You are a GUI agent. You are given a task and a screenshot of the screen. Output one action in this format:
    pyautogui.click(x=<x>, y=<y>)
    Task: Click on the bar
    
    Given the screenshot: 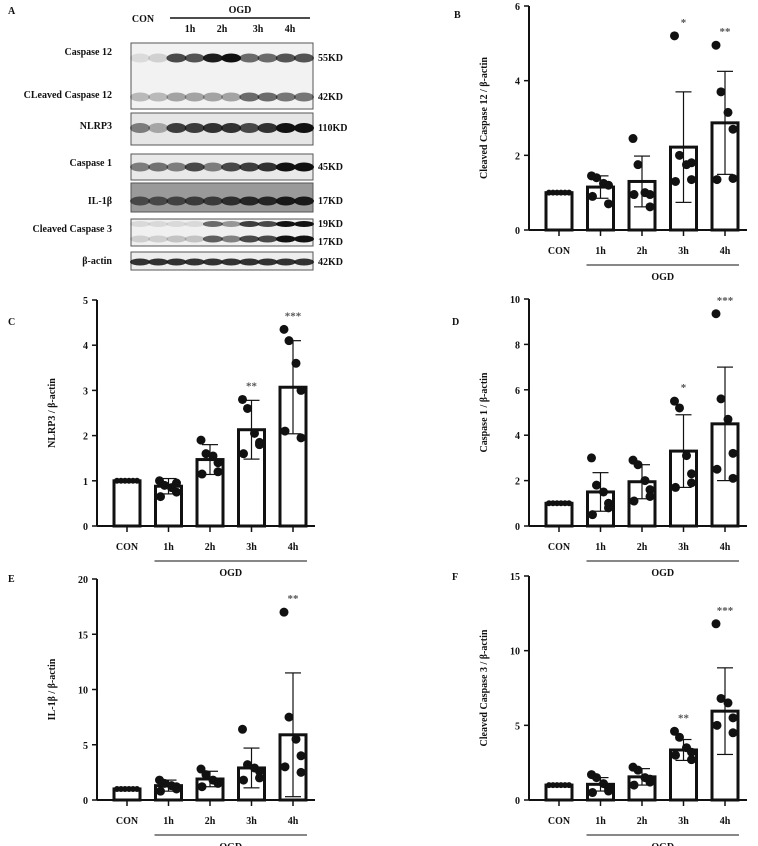 What is the action you would take?
    pyautogui.click(x=127, y=503)
    